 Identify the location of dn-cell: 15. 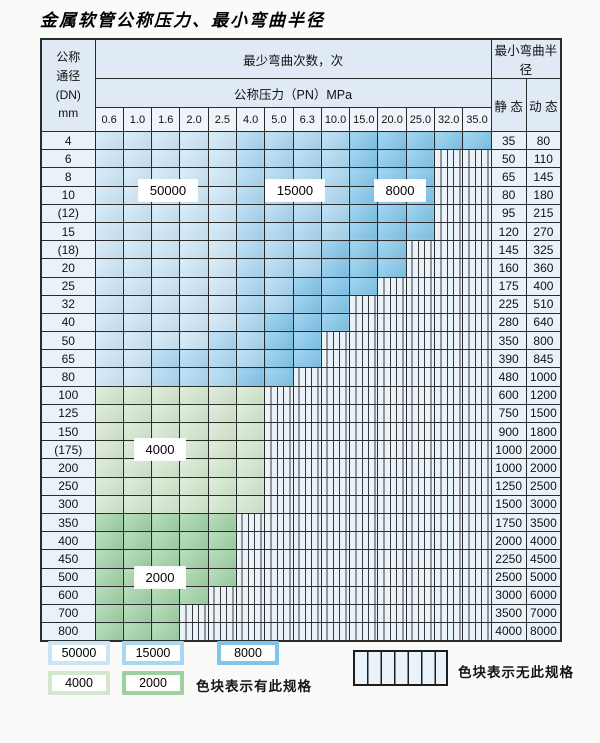
(68, 231).